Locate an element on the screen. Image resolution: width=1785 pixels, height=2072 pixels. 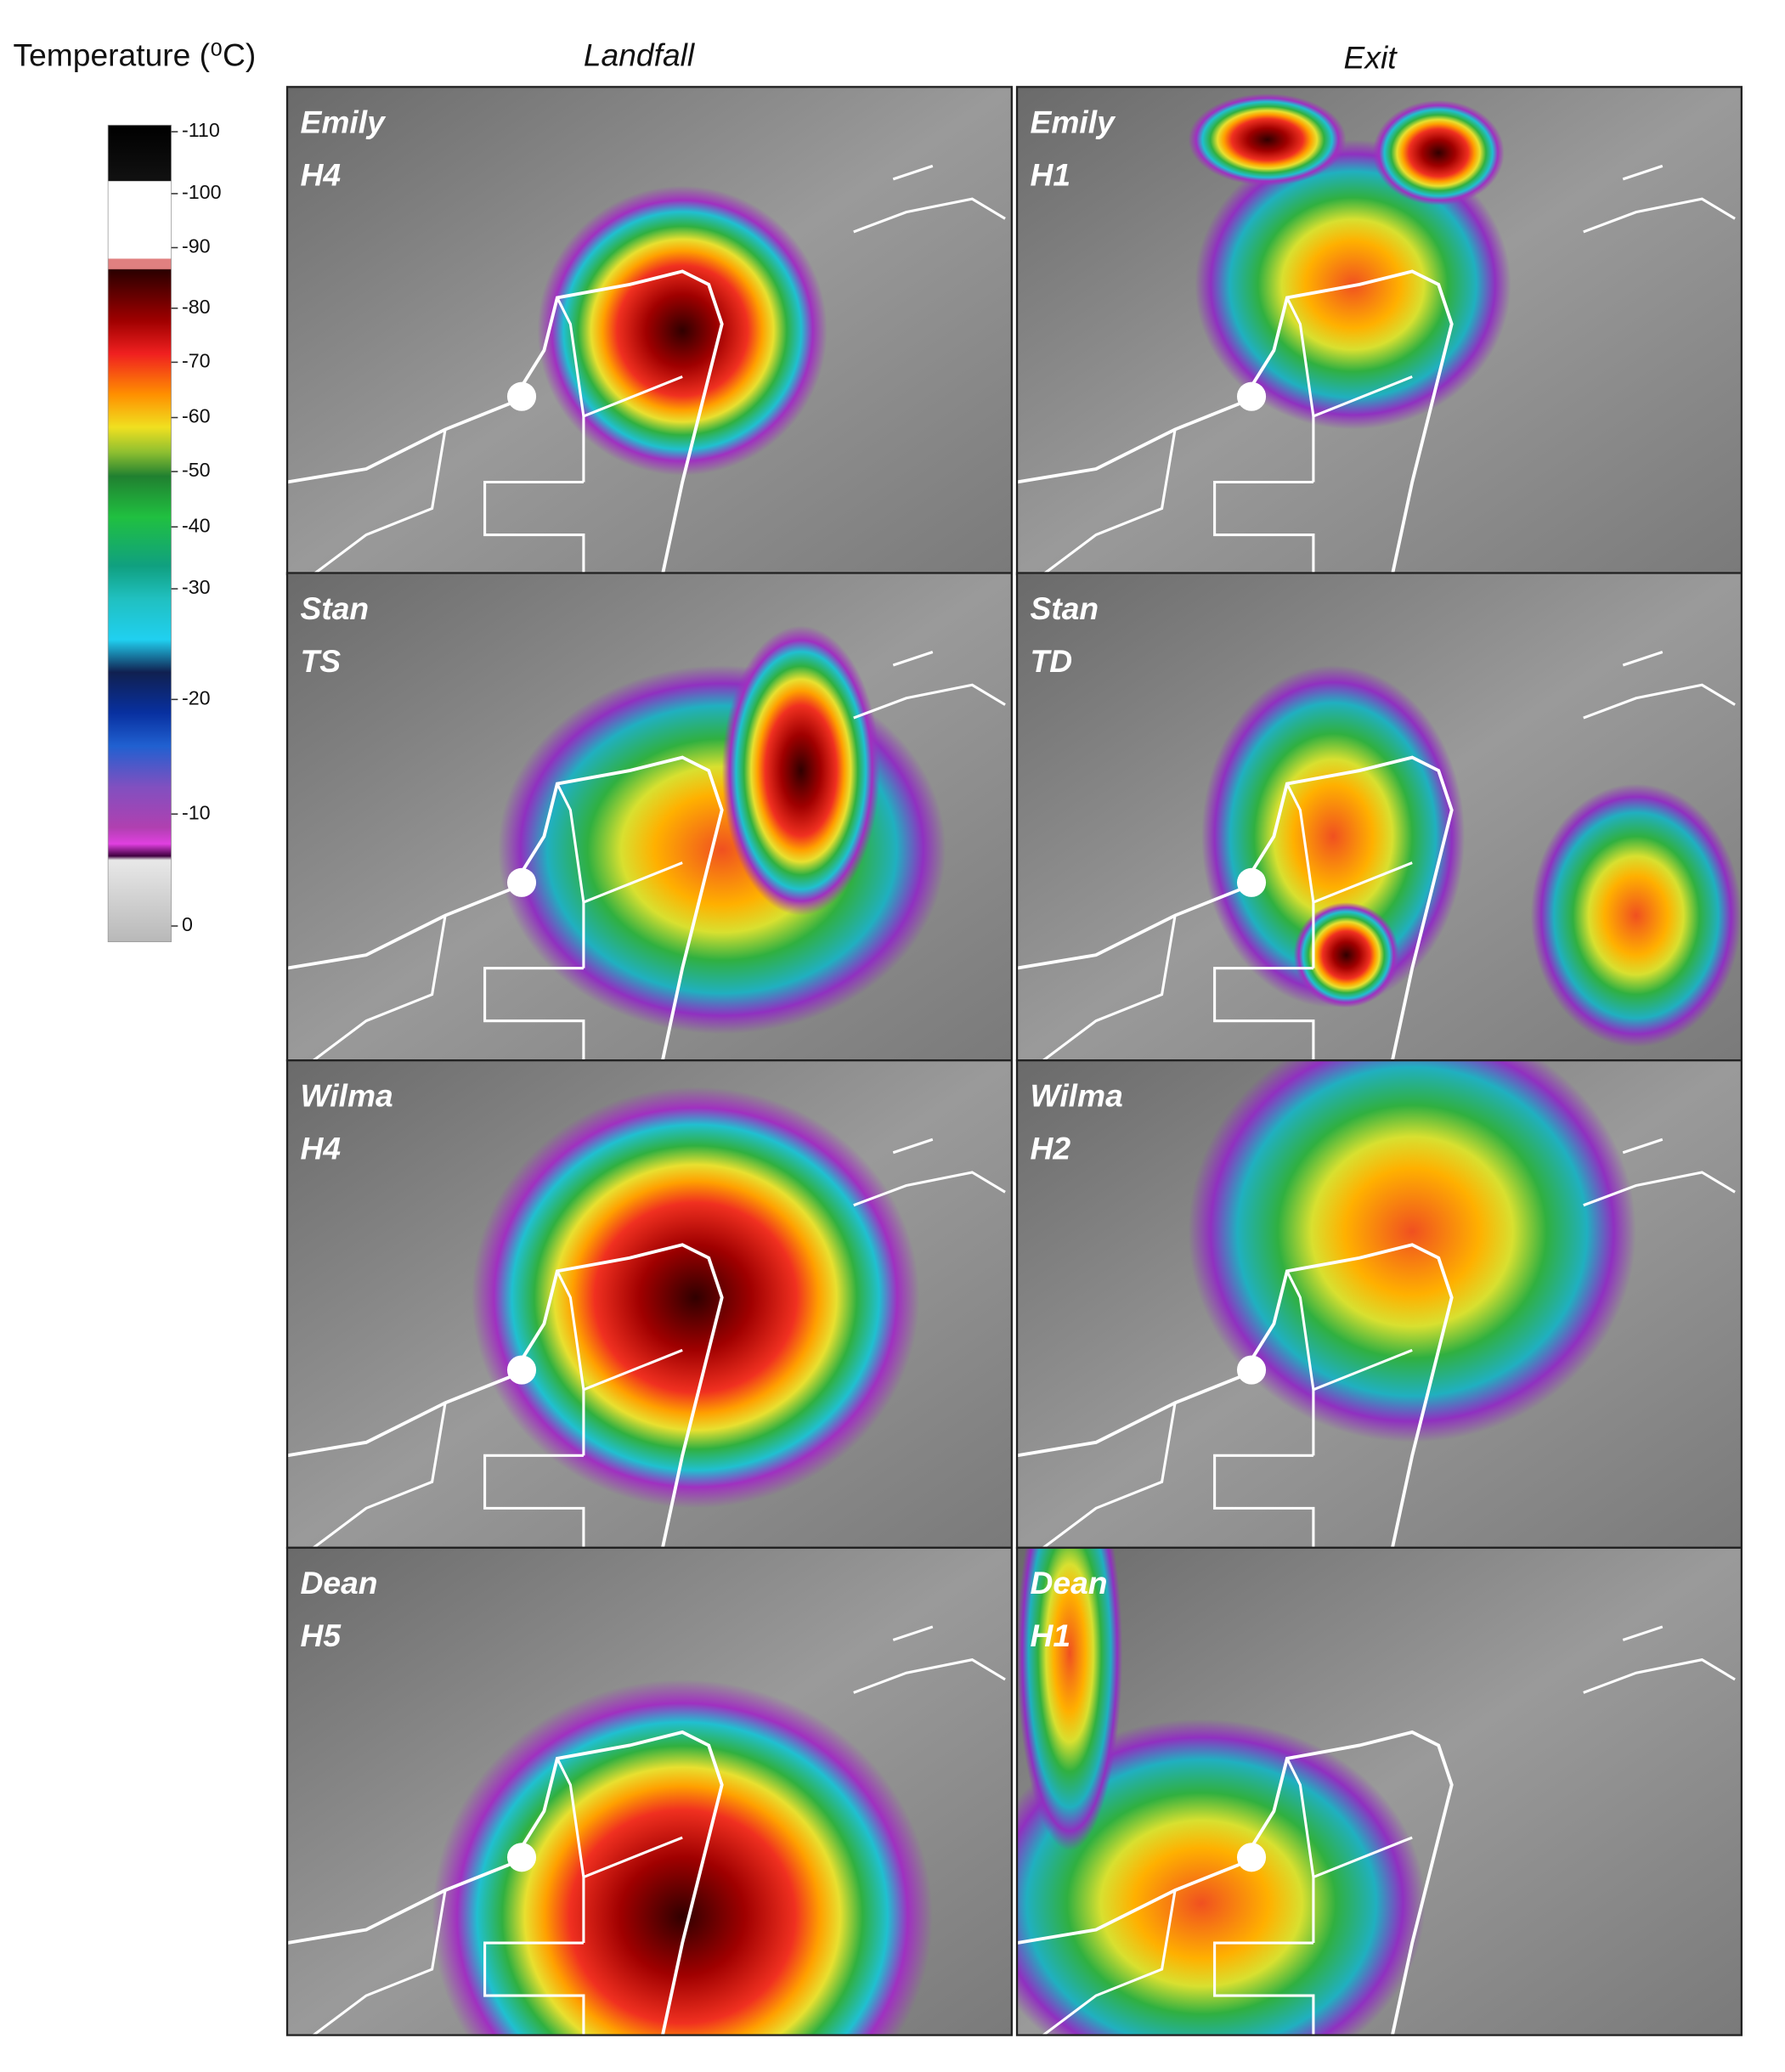
satellite-panel: Dean H5 is located at coordinates (649, 1791).